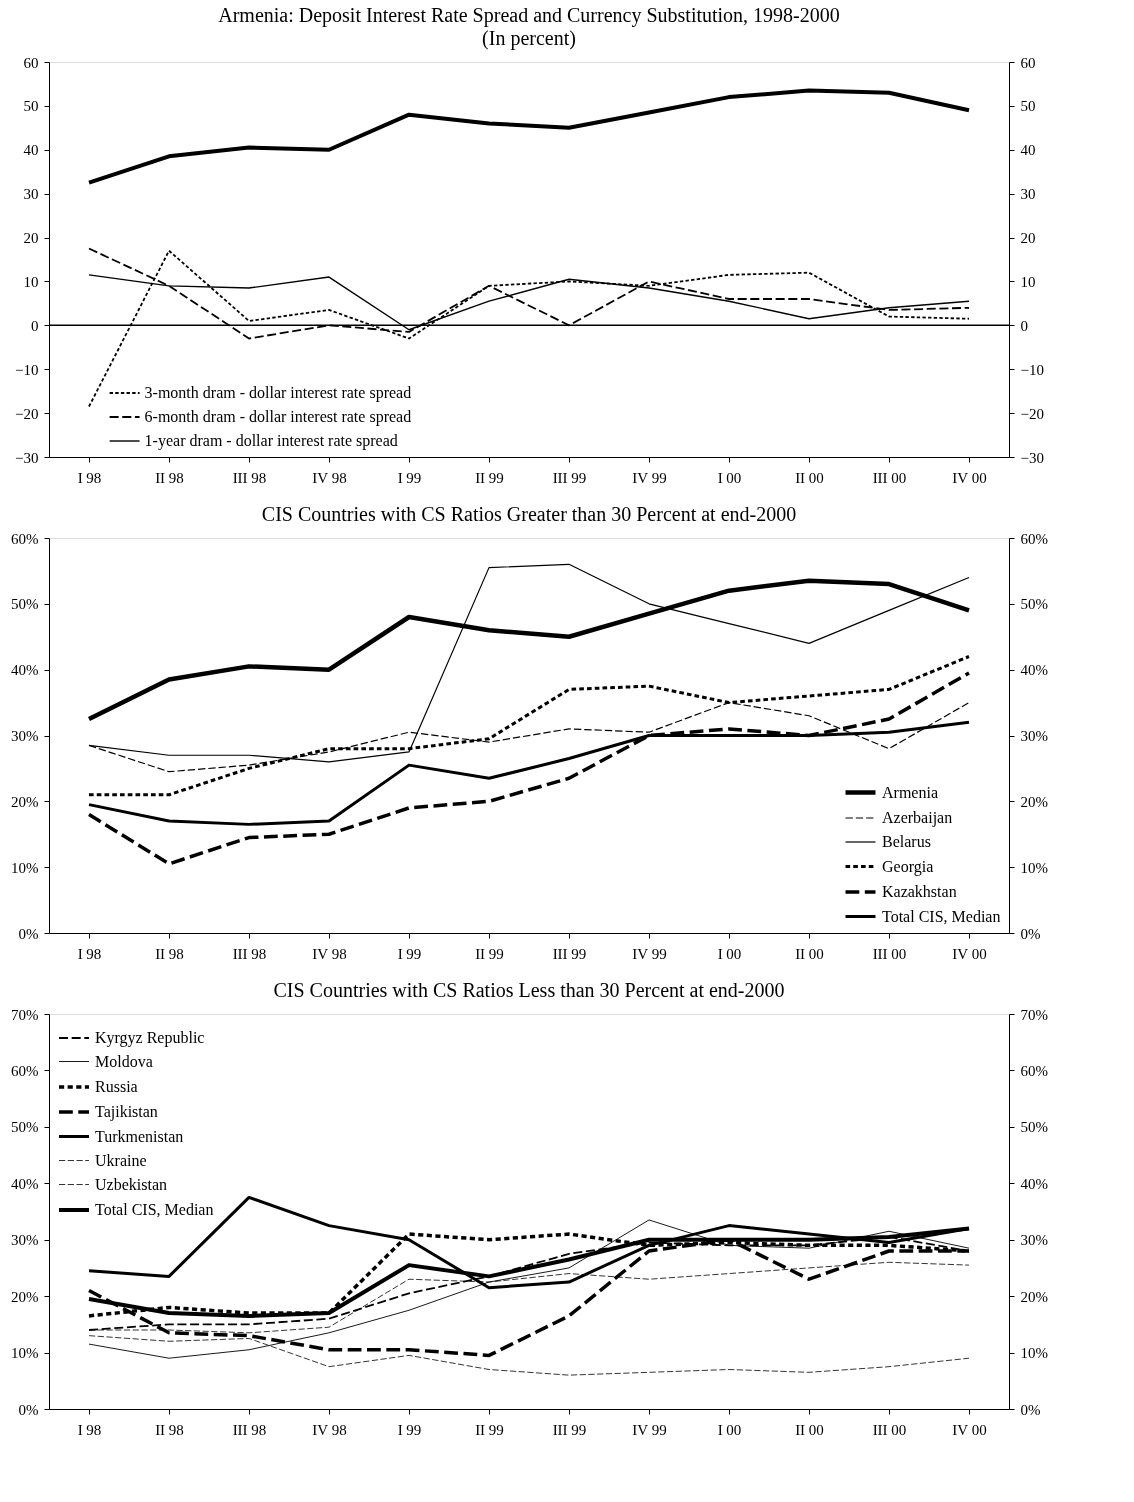  I want to click on y2-tick-label: 0, so click(1024, 325).